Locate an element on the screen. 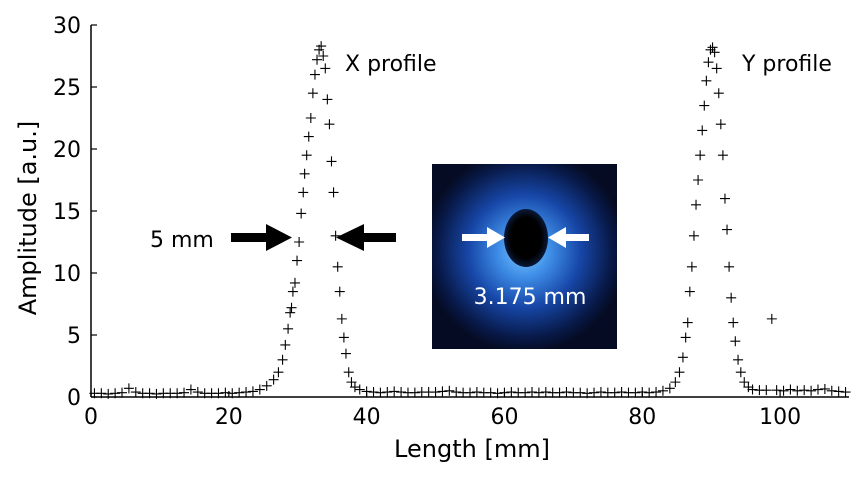 Image resolution: width=864 pixels, height=485 pixels. inset-diameter-label: 3.175 mm is located at coordinates (530, 297).